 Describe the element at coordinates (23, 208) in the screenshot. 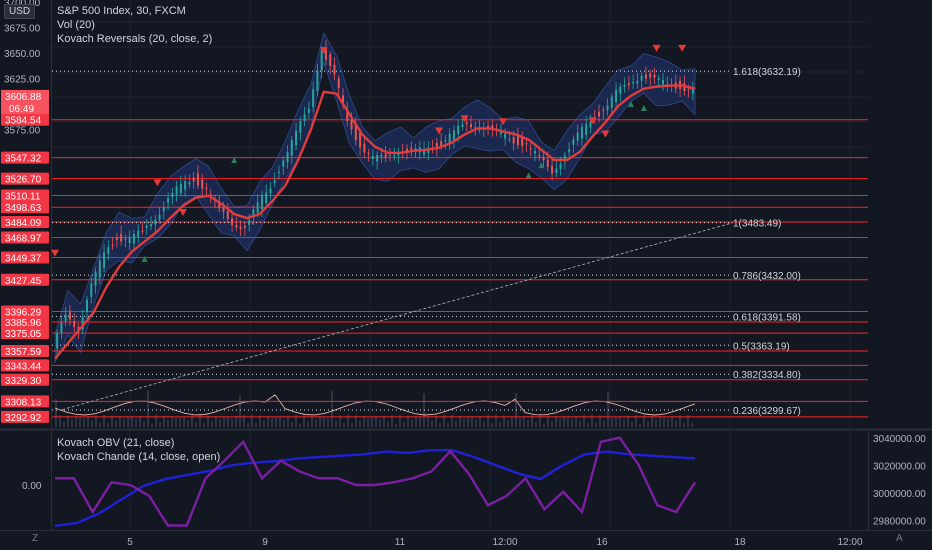

I see `level-price-label: 3498.63` at that location.